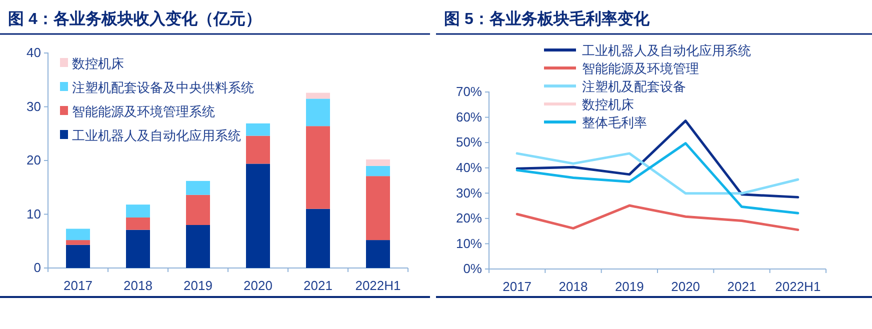 This screenshot has height=329, width=872. Describe the element at coordinates (469, 192) in the screenshot. I see `y-tick-label: 30%` at that location.